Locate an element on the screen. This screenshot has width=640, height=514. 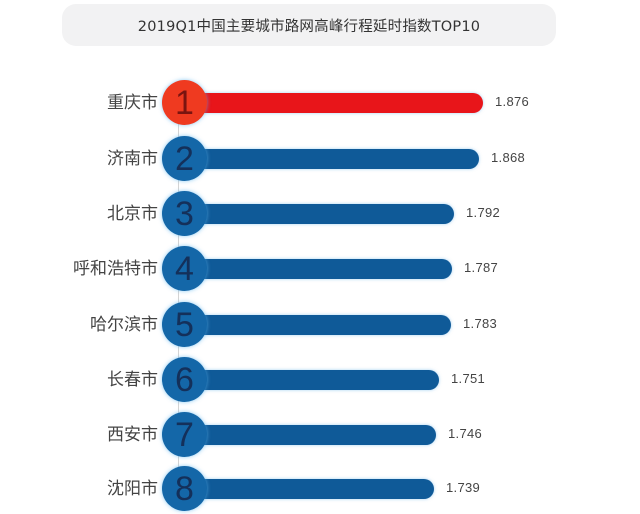
axis-line is located at coordinates (178, 299).